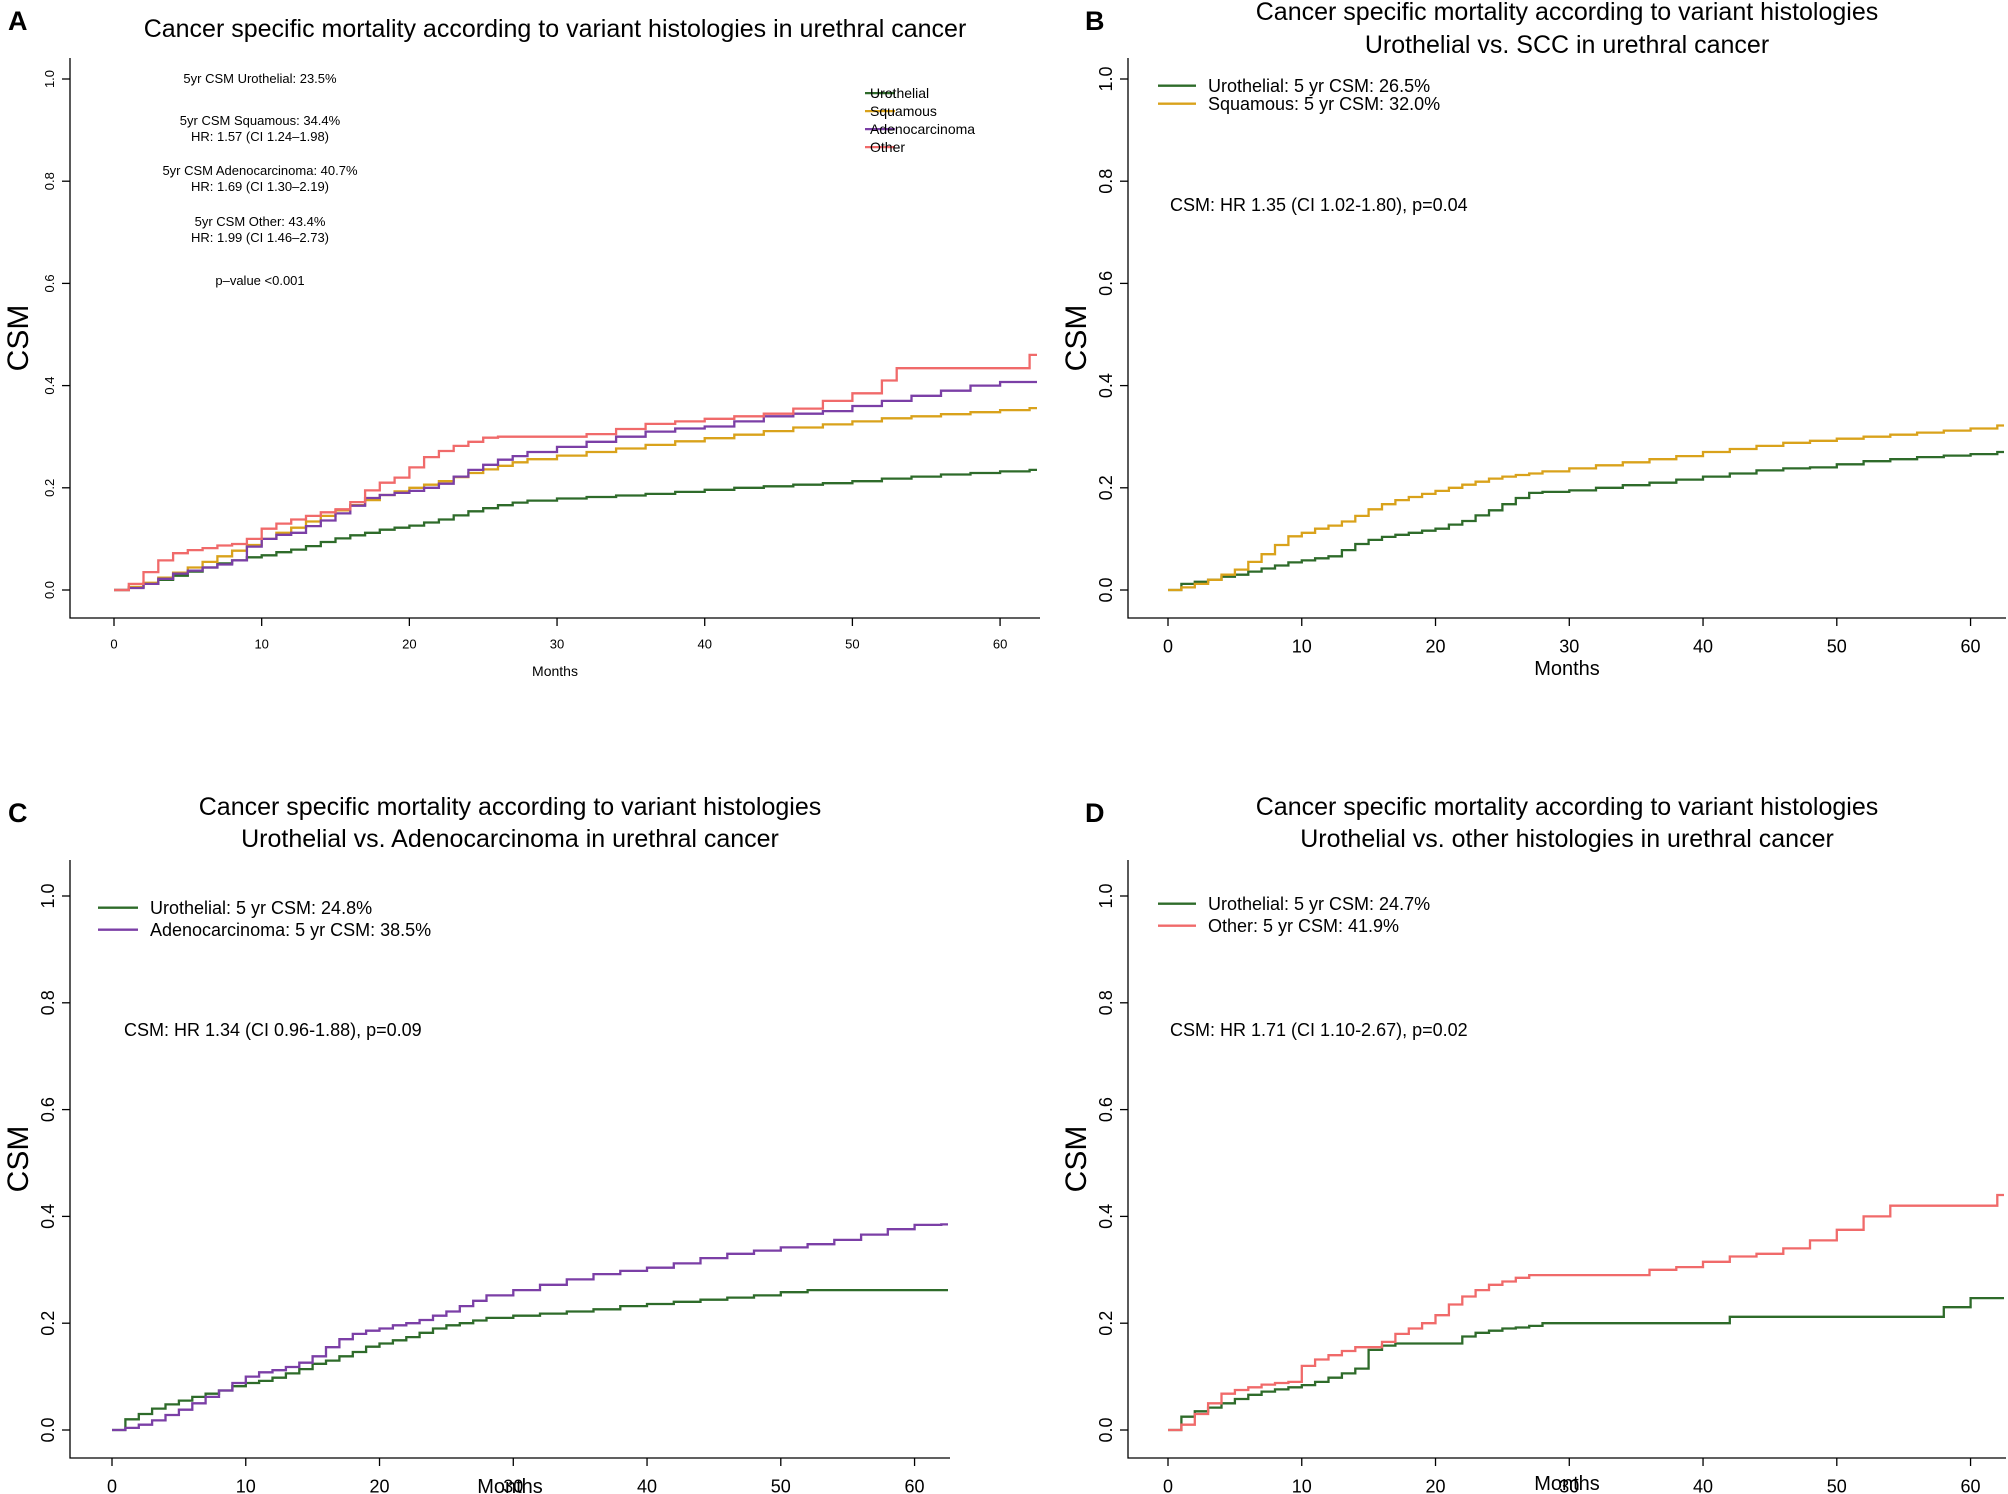 This screenshot has width=2008, height=1494. What do you see at coordinates (903, 111) in the screenshot?
I see `legend-label: Squamous` at bounding box center [903, 111].